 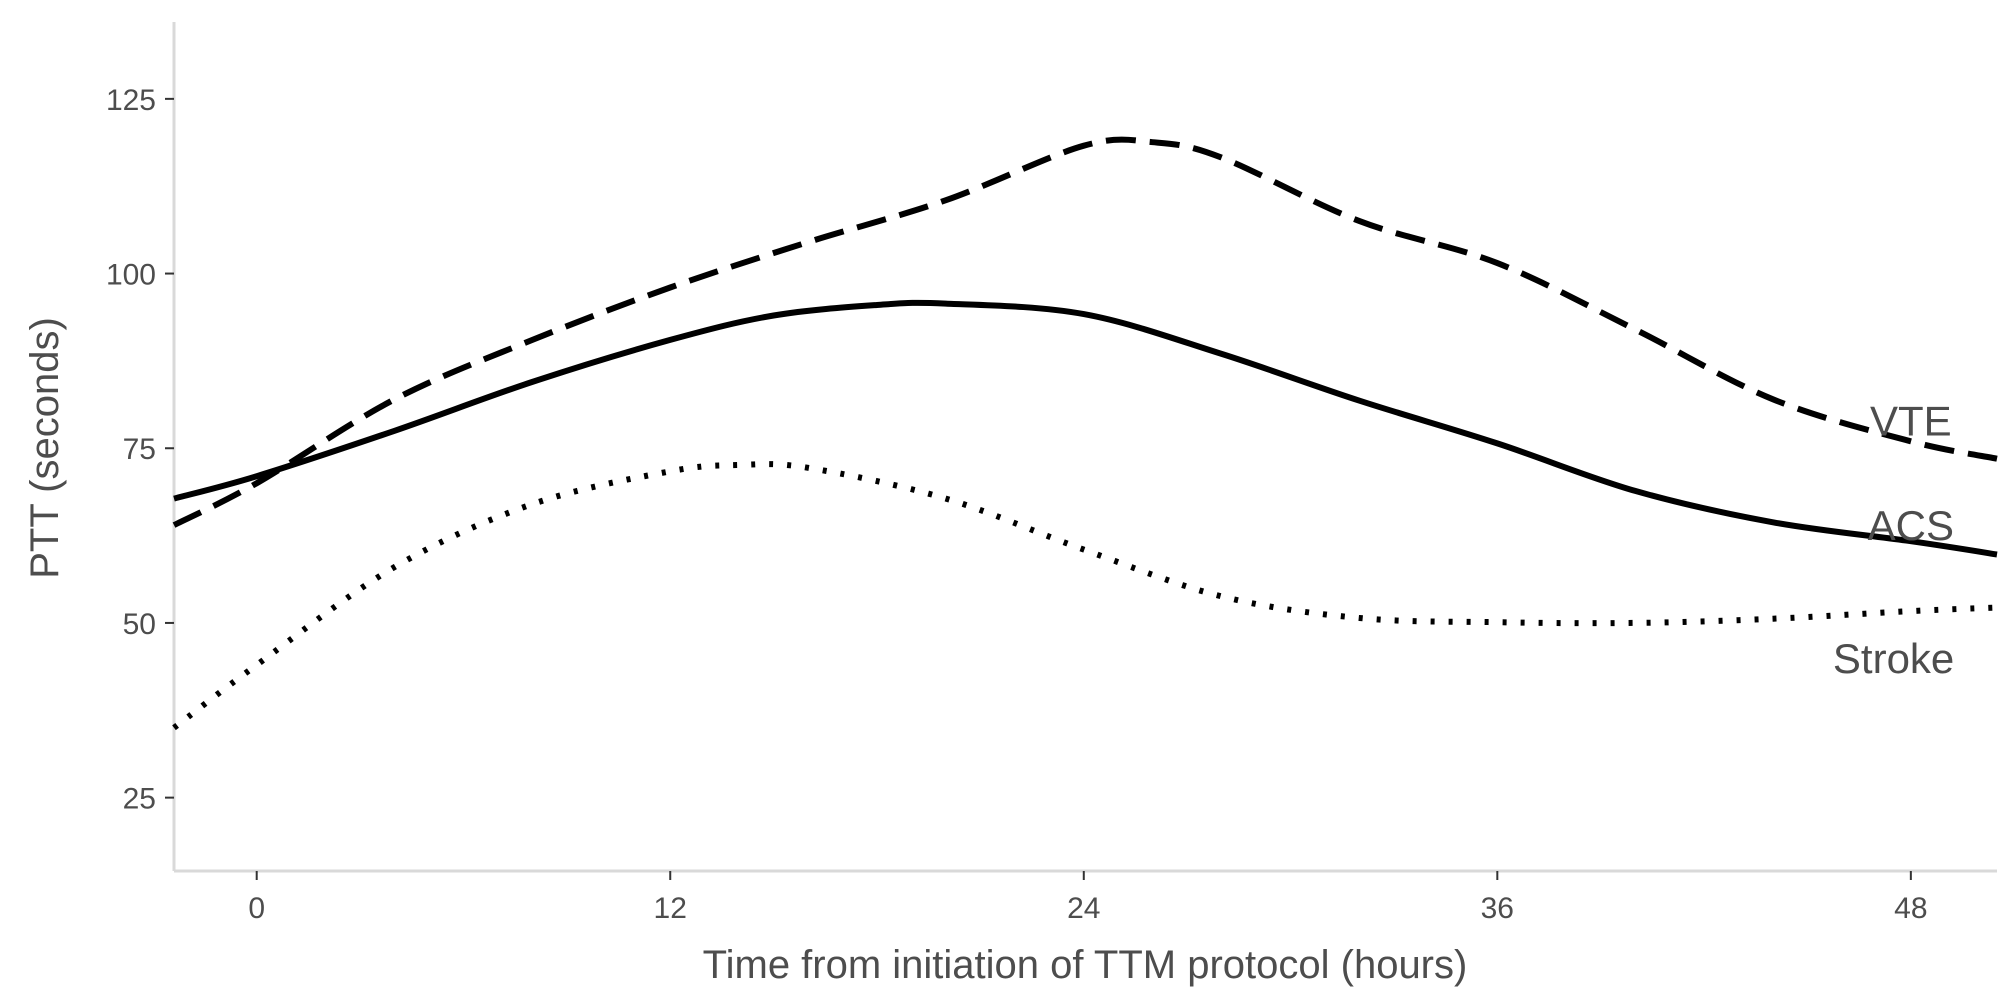 I want to click on series-label-acs: ACS, so click(x=1911, y=525).